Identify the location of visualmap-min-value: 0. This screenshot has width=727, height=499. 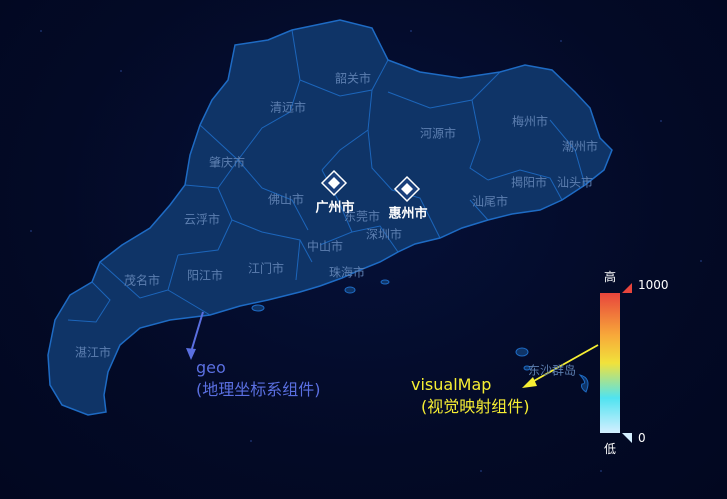
(642, 438).